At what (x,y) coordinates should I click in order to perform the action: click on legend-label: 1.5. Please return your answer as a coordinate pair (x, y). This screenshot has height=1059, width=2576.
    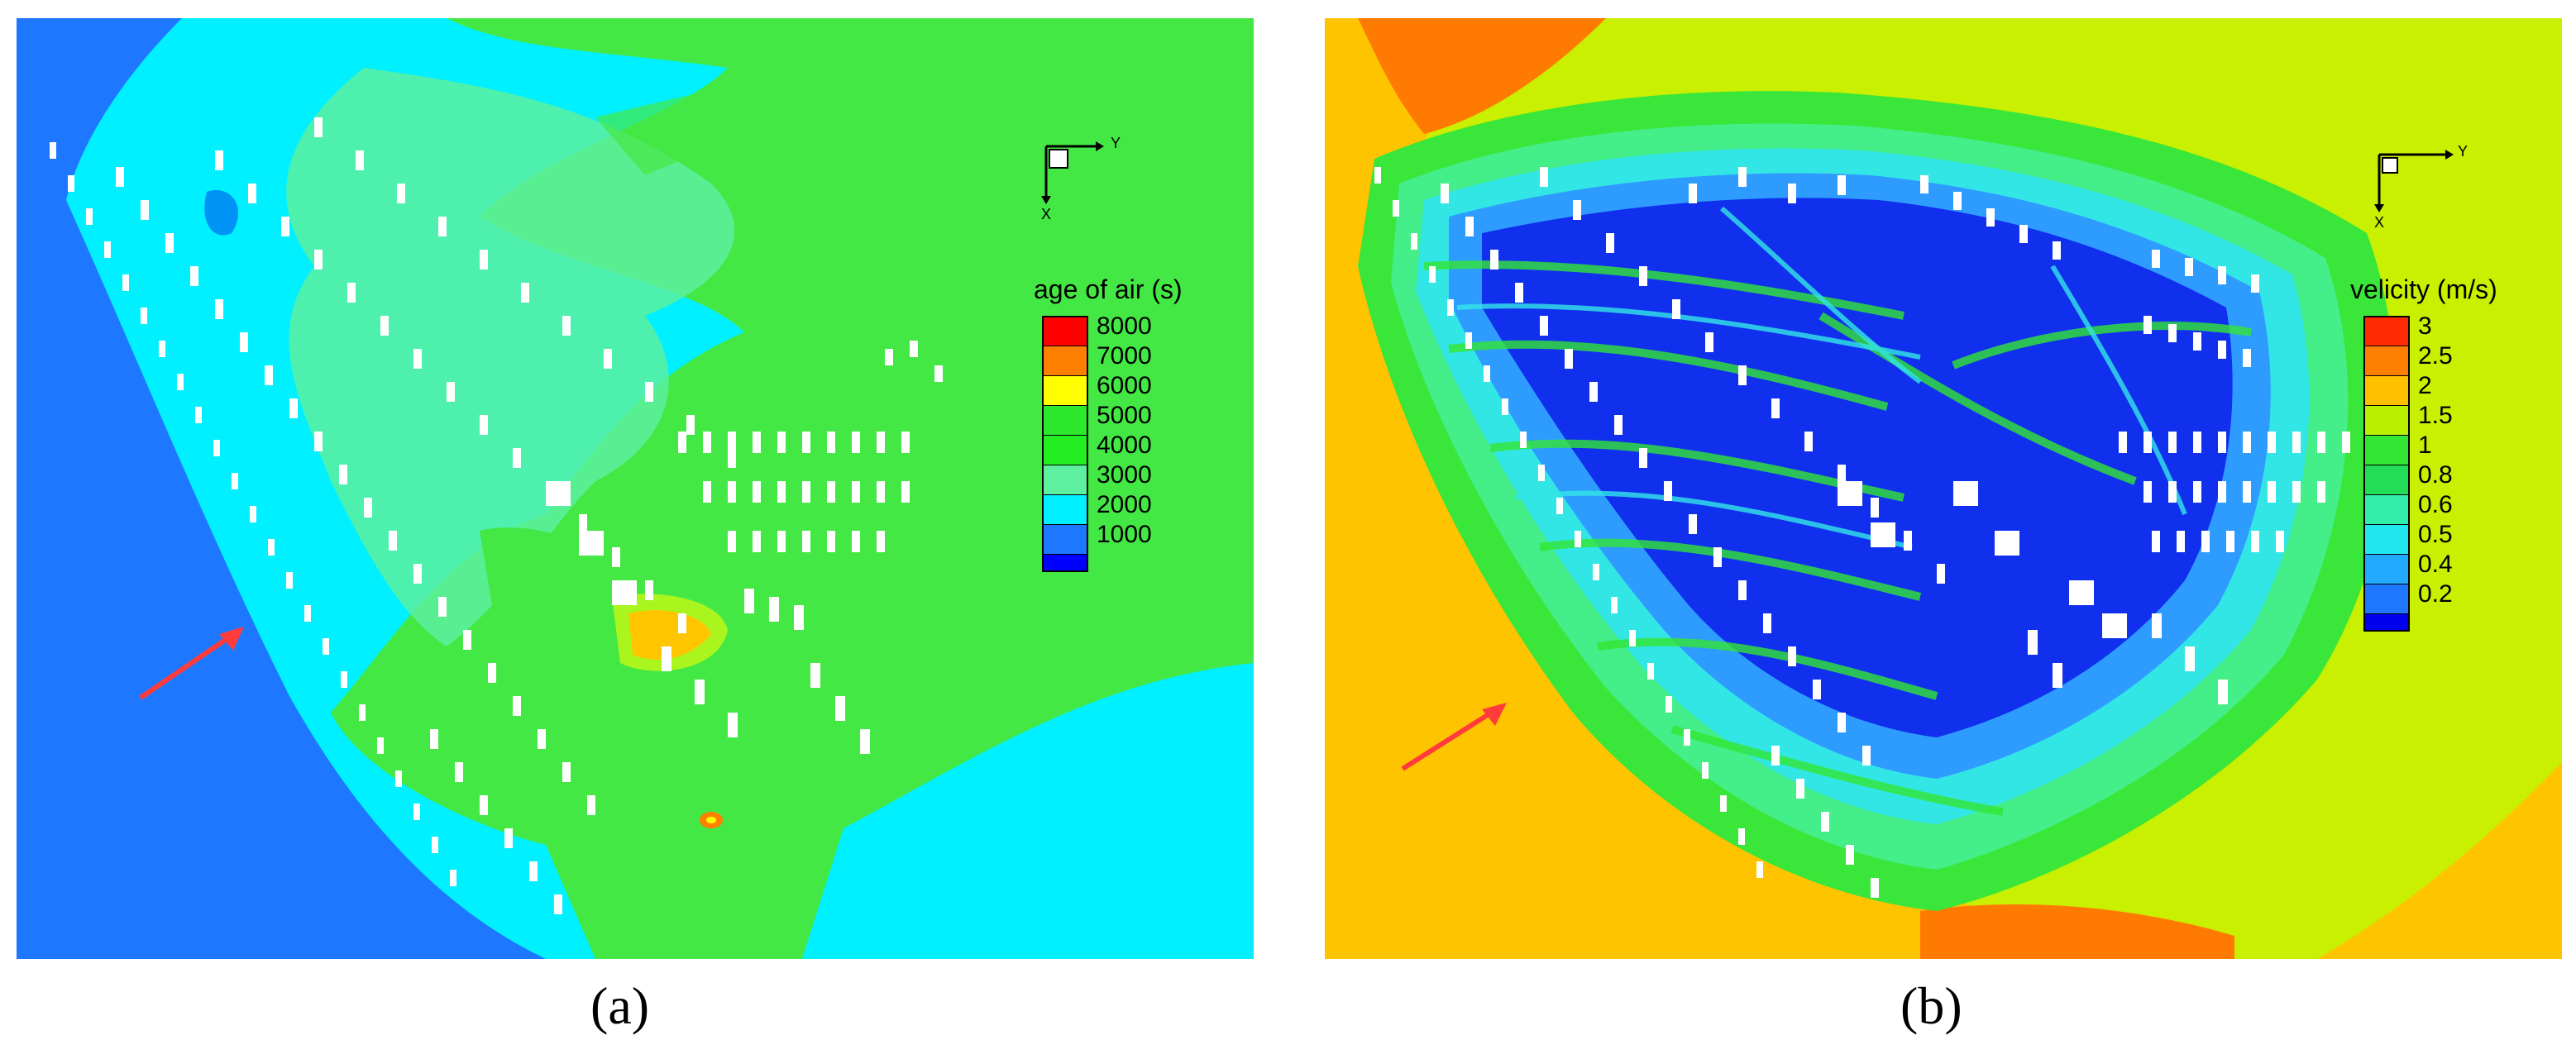
    Looking at the image, I should click on (2435, 415).